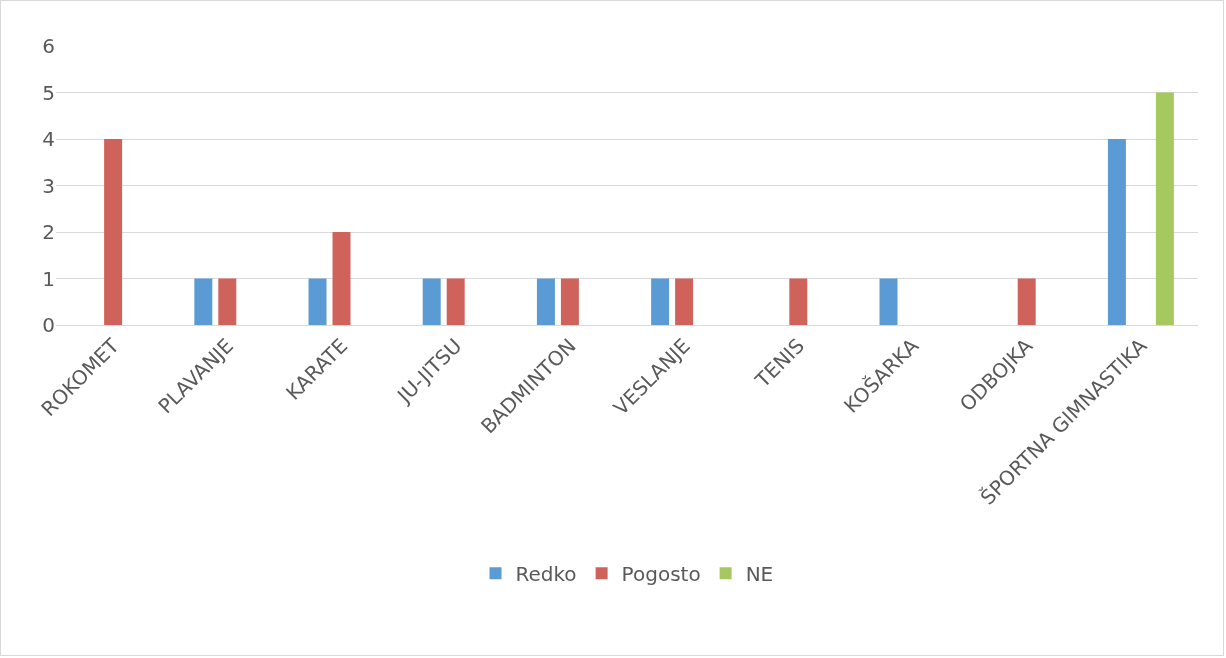 This screenshot has width=1226, height=658. What do you see at coordinates (759, 574) in the screenshot?
I see `legend-label: NE` at bounding box center [759, 574].